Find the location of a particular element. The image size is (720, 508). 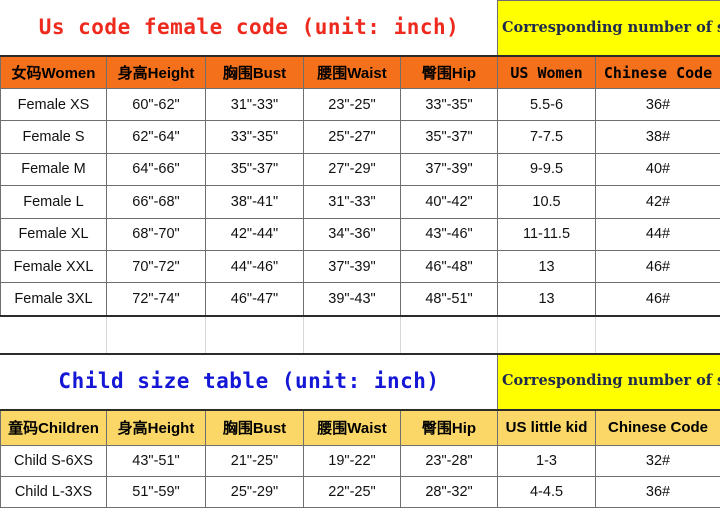

cell-us: 4-4.5 is located at coordinates (547, 491).